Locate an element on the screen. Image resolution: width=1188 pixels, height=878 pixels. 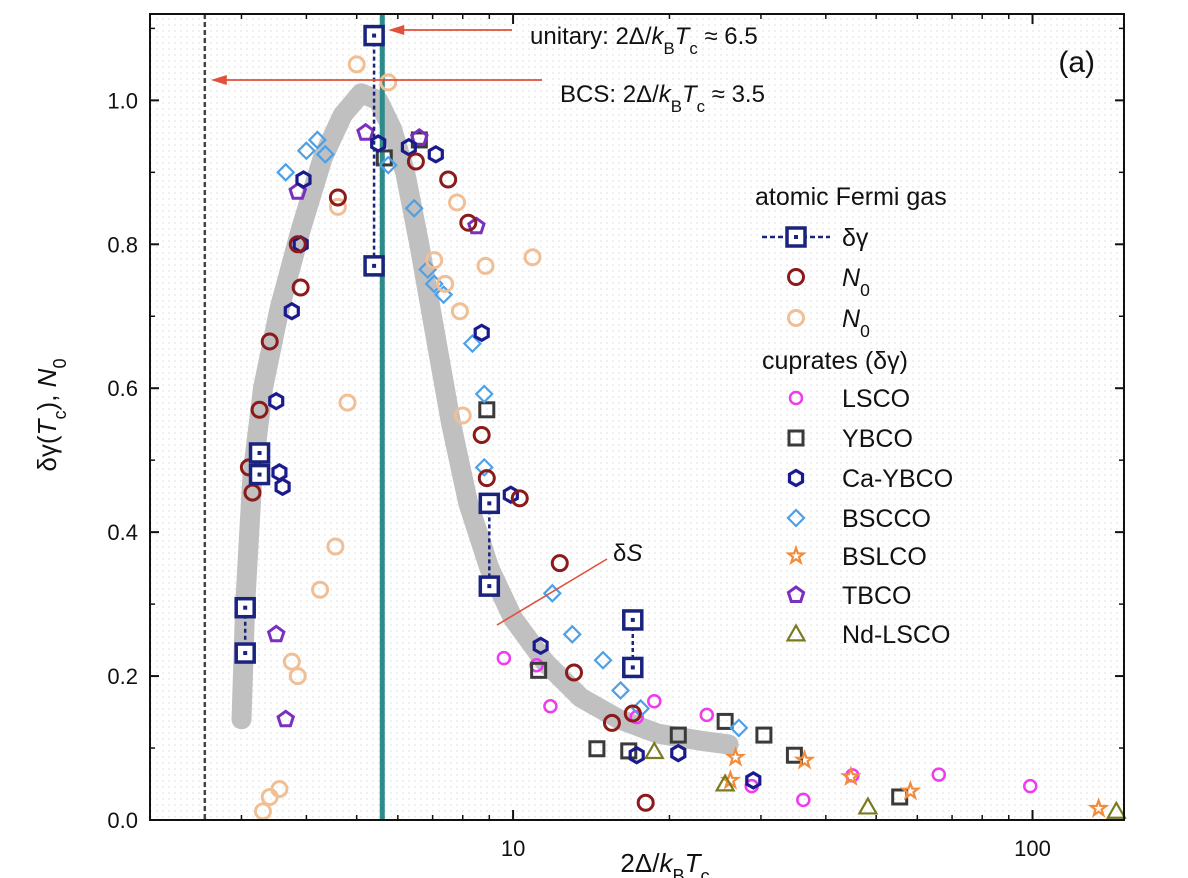
legend-label: N0 is located at coordinates (856, 323).